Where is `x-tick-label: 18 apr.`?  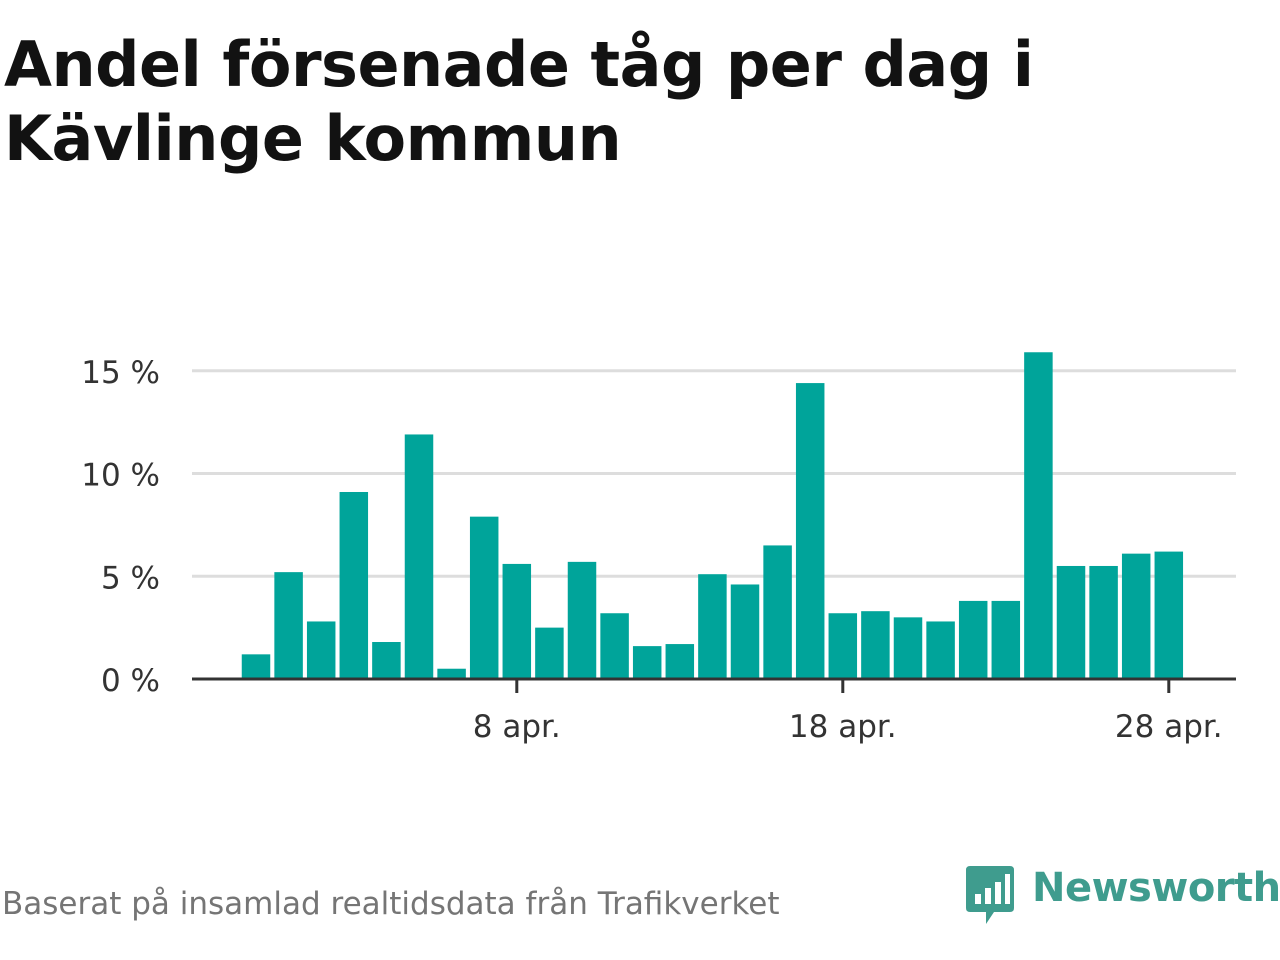 x-tick-label: 18 apr. is located at coordinates (843, 727).